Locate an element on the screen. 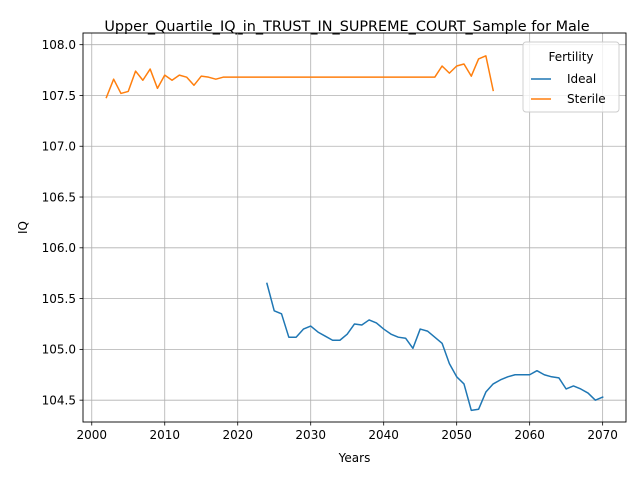 Image resolution: width=640 pixels, height=480 pixels. series-line-sterile is located at coordinates (300, 77).